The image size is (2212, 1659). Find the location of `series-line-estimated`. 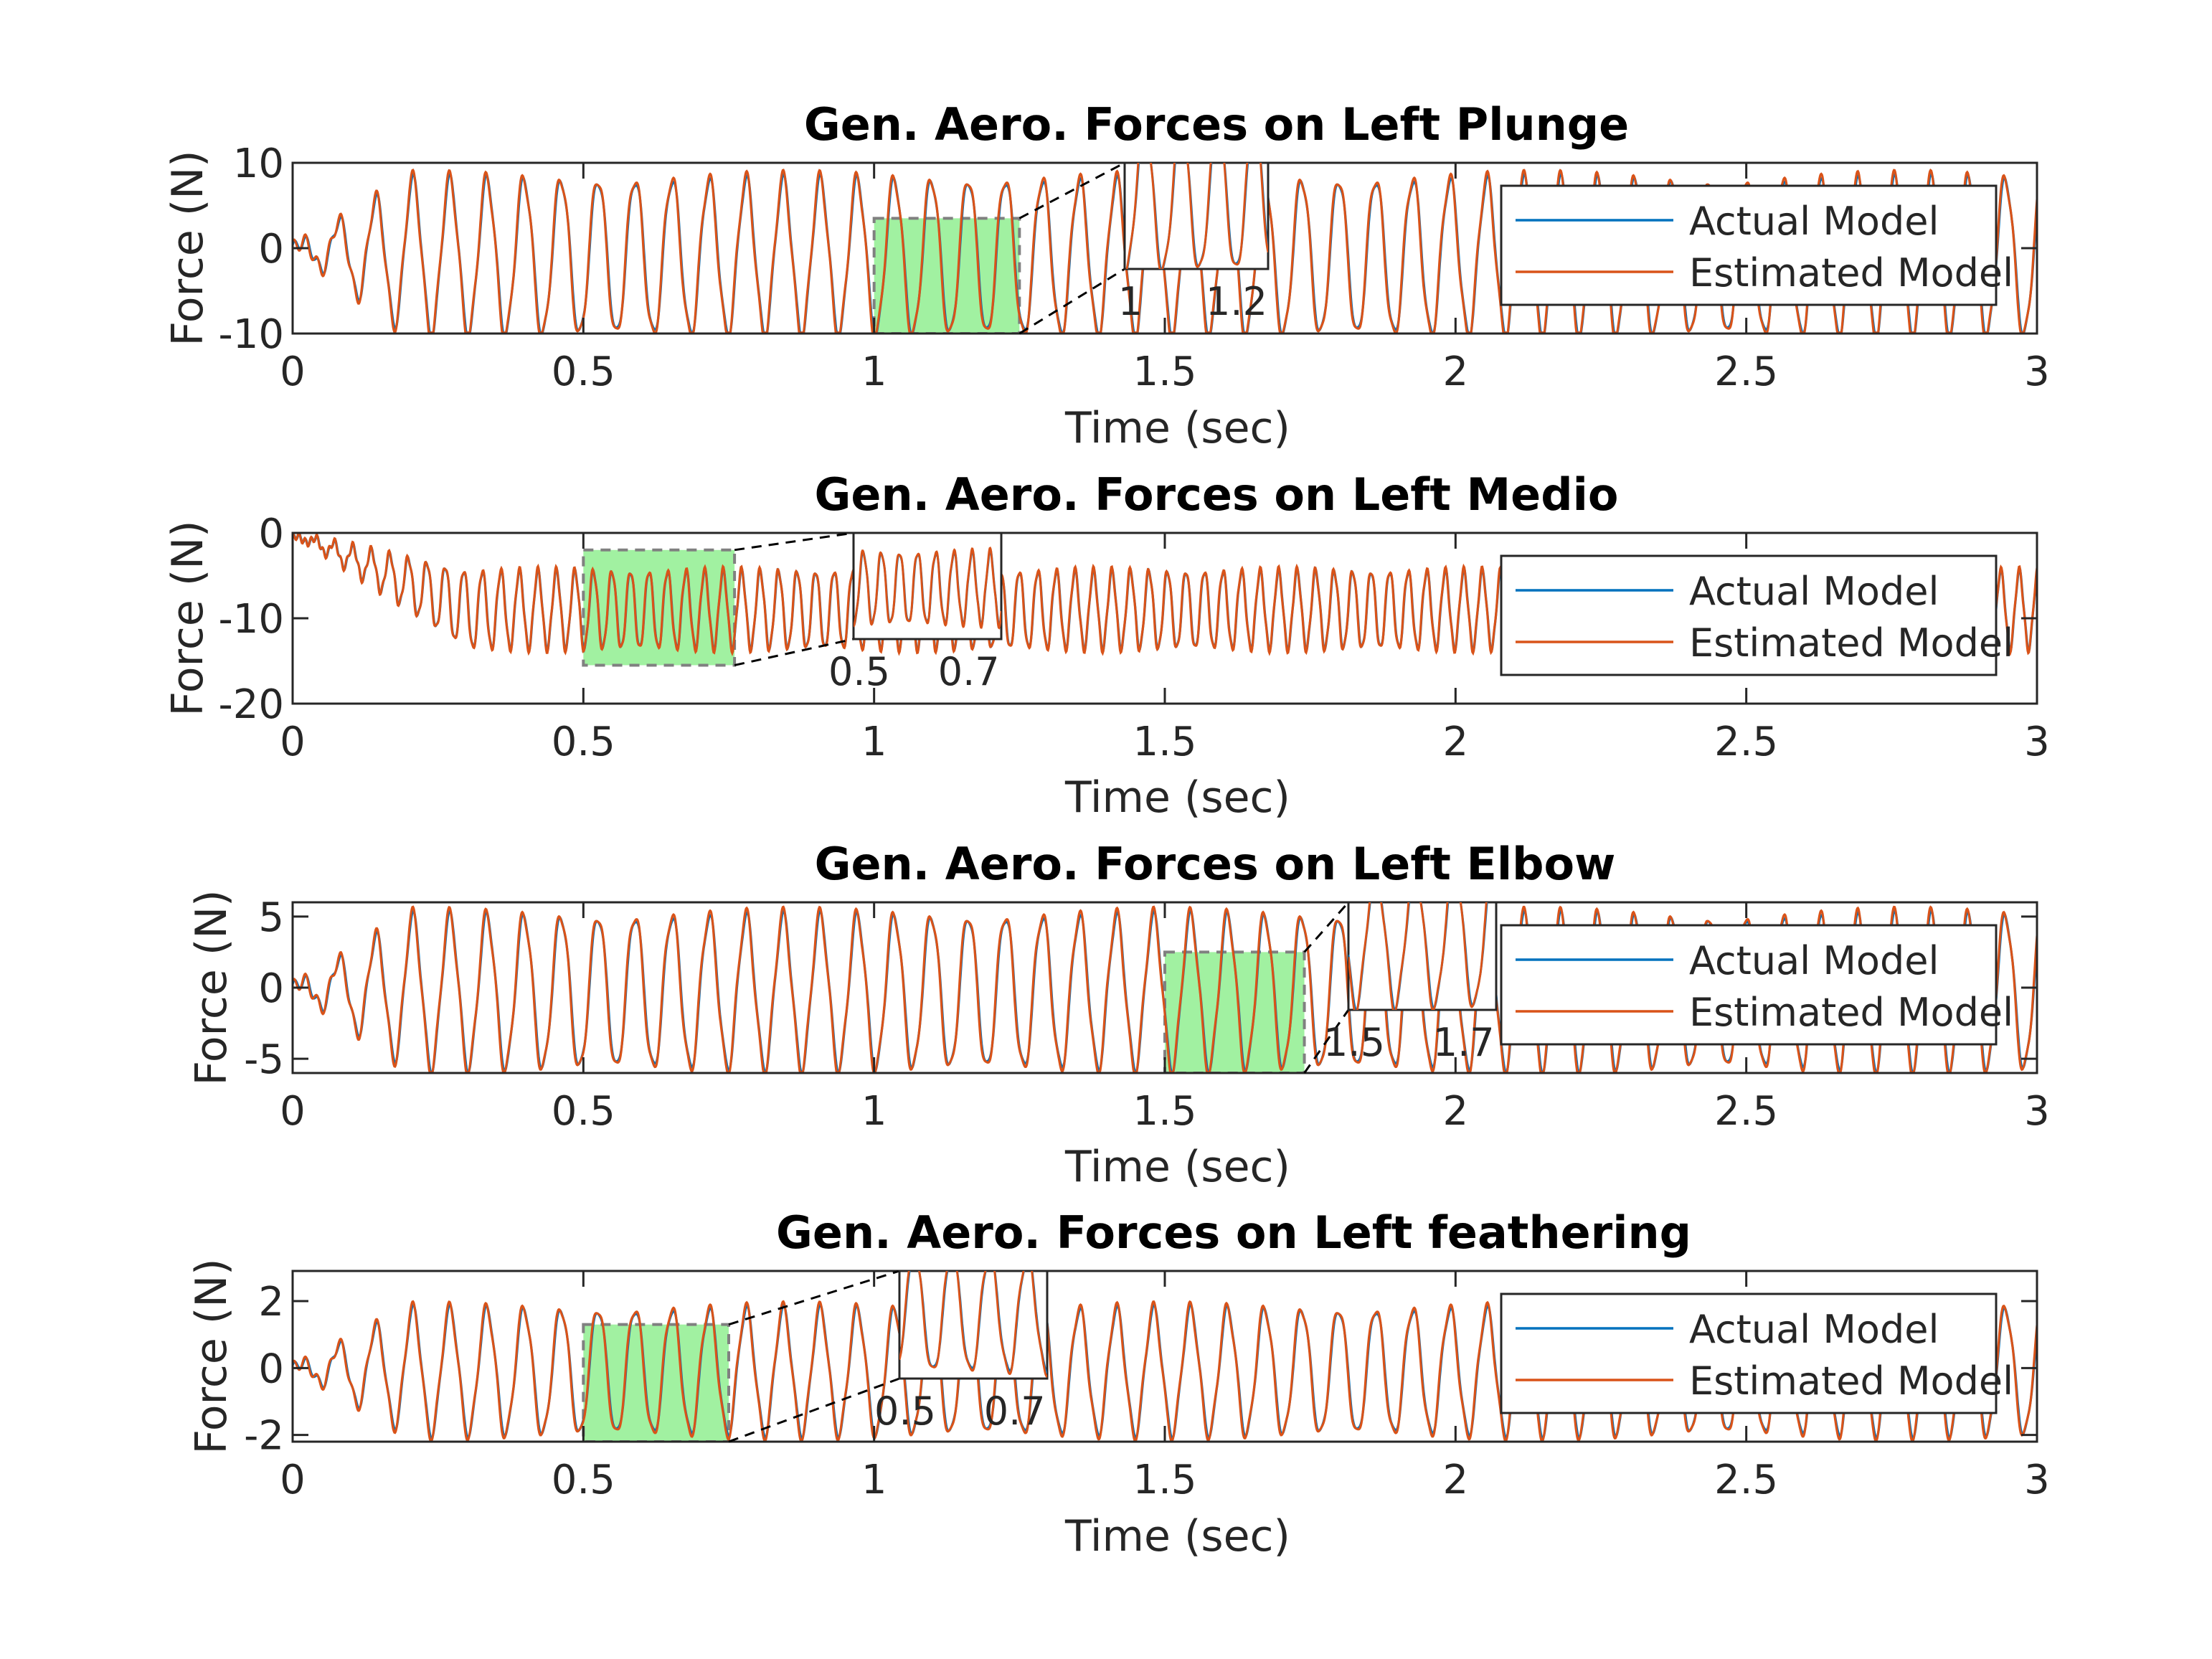

series-line-estimated is located at coordinates (1165, 989).